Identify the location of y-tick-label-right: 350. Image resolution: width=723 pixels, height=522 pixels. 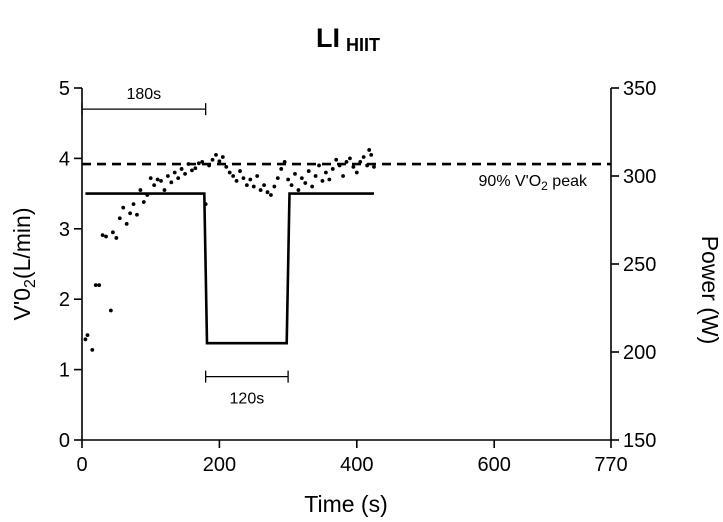
(639, 89).